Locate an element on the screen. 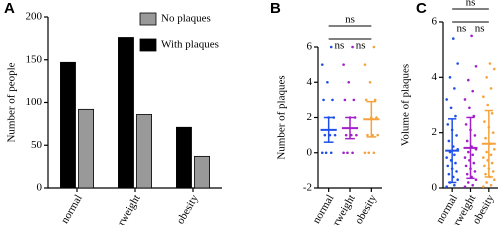 Image resolution: width=500 pixels, height=240 pixels. x-tick-label: obesity is located at coordinates (188, 208).